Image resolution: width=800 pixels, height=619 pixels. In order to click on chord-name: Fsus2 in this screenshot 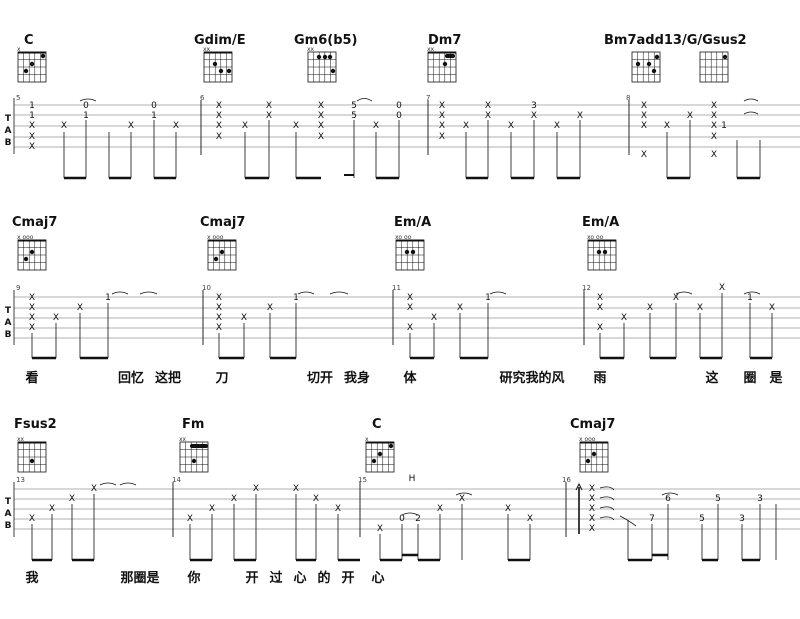, I will do `click(35, 424)`.